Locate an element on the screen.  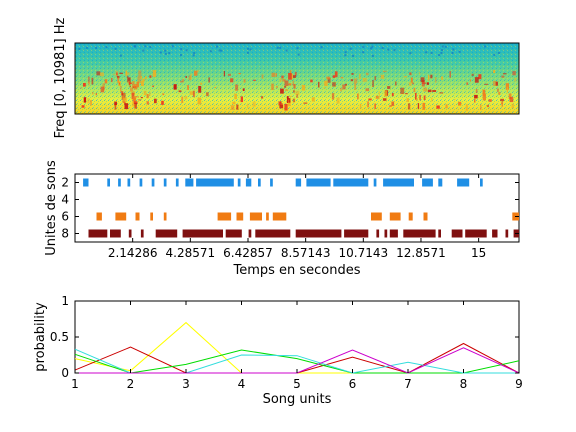
units-x-tick-label: 4.28571 is located at coordinates (191, 253).